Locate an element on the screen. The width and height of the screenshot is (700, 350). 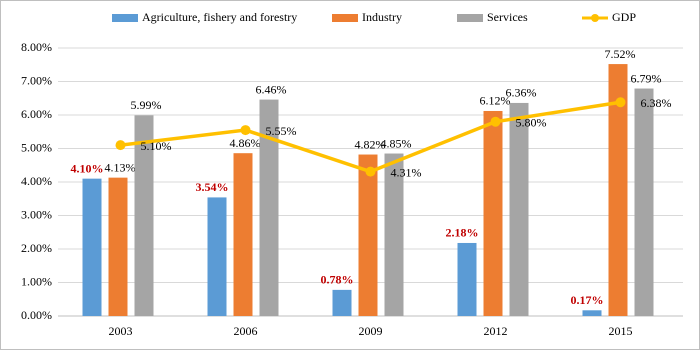
legend-label: Services is located at coordinates (507, 17).